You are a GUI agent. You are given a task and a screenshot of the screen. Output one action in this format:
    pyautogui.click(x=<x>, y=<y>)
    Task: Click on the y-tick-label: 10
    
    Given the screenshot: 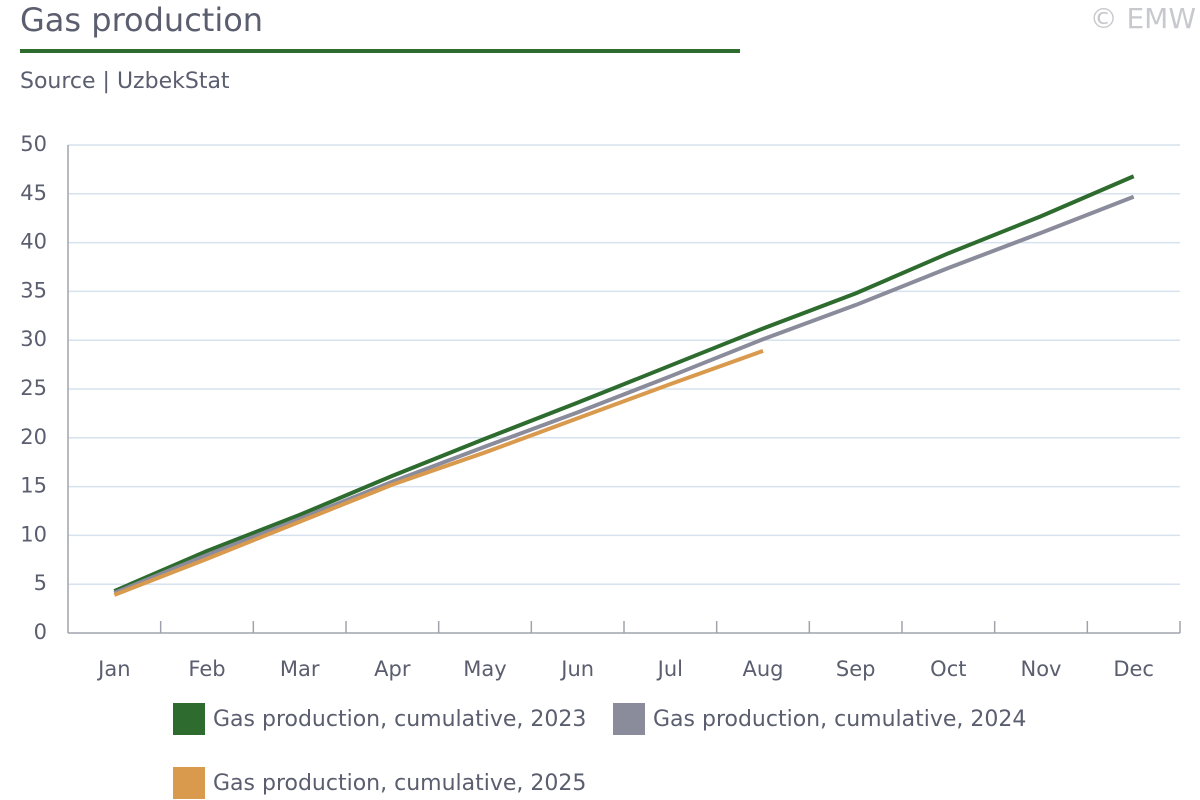 What is the action you would take?
    pyautogui.click(x=33, y=534)
    